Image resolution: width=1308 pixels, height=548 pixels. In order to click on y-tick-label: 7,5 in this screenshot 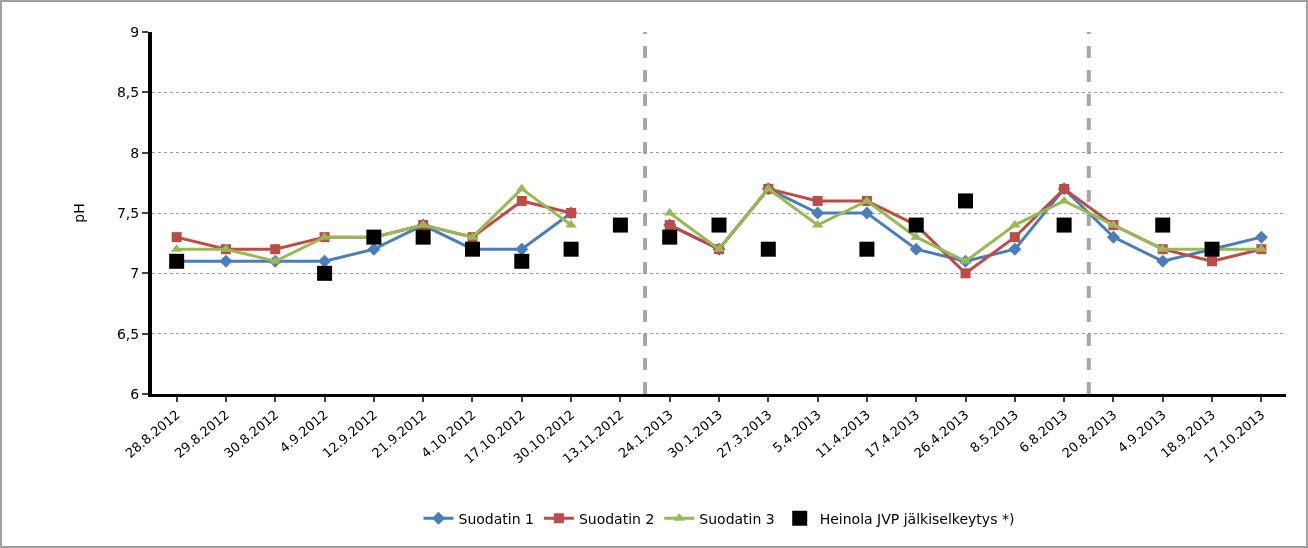, I will do `click(128, 212)`.